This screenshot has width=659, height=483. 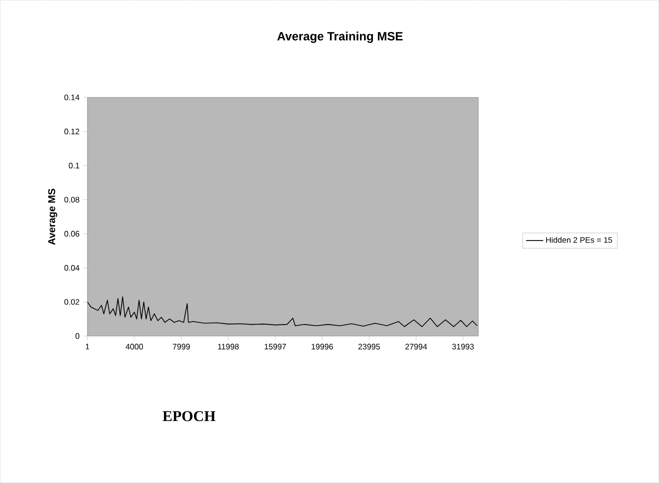 What do you see at coordinates (53, 217) in the screenshot?
I see `y-axis-title: Average MS` at bounding box center [53, 217].